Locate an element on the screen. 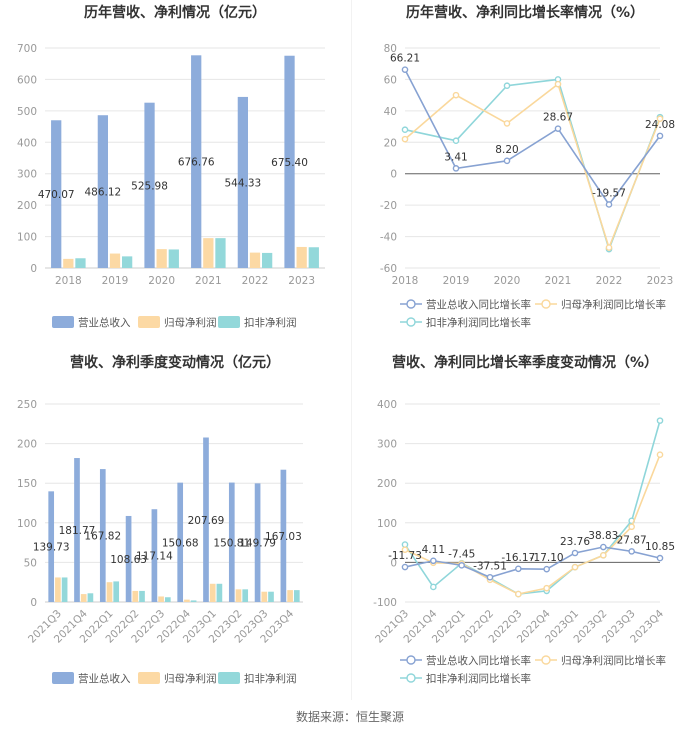 The width and height of the screenshot is (700, 734). line-deducted-profit-growth is located at coordinates (532, 507).